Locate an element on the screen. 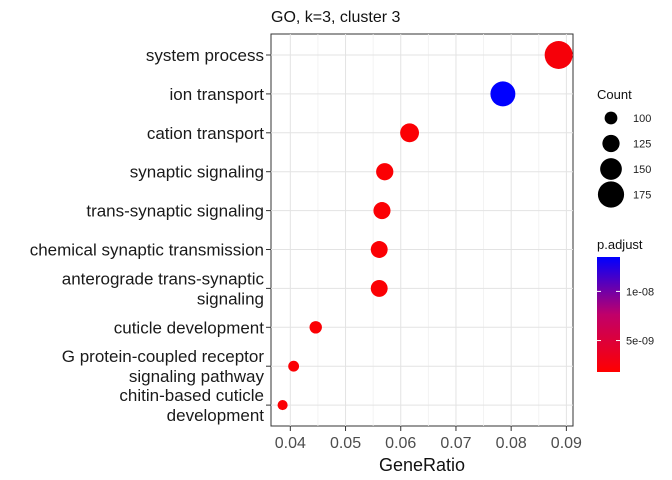  p-adjust-legend-title: p.adjust is located at coordinates (620, 244).